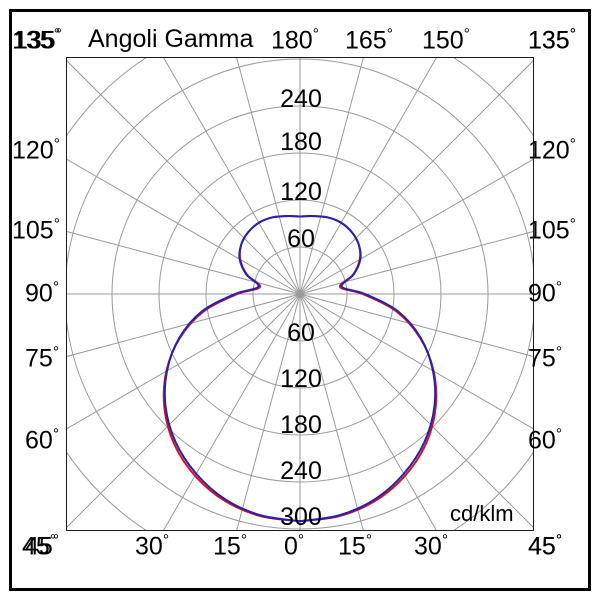 The image size is (600, 600). Describe the element at coordinates (301, 379) in the screenshot. I see `radial-tick-label-5: 120` at that location.